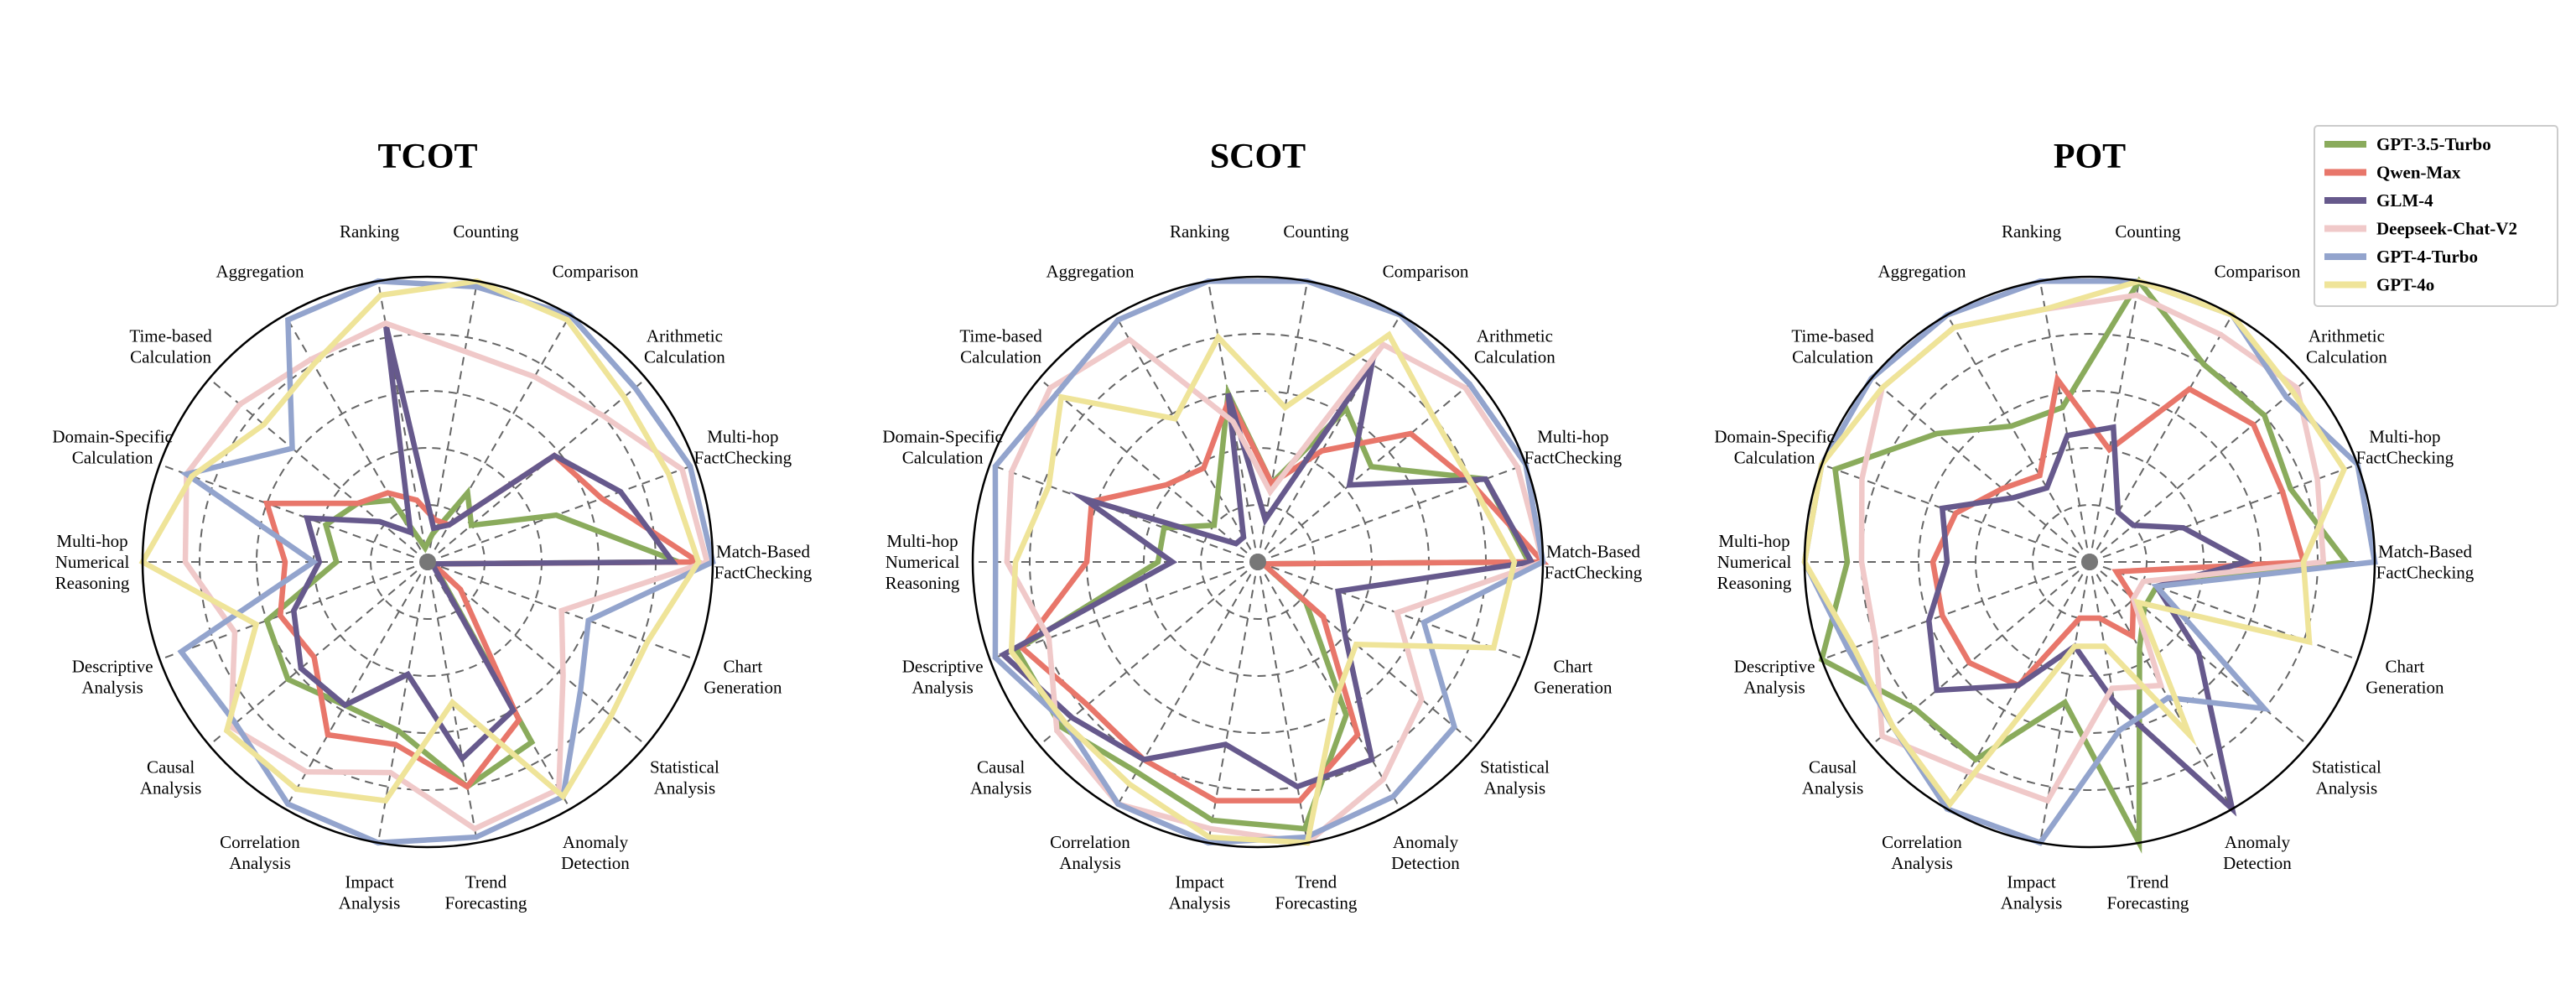 This screenshot has height=983, width=2576. What do you see at coordinates (427, 157) in the screenshot?
I see `panel-title: TCOT` at bounding box center [427, 157].